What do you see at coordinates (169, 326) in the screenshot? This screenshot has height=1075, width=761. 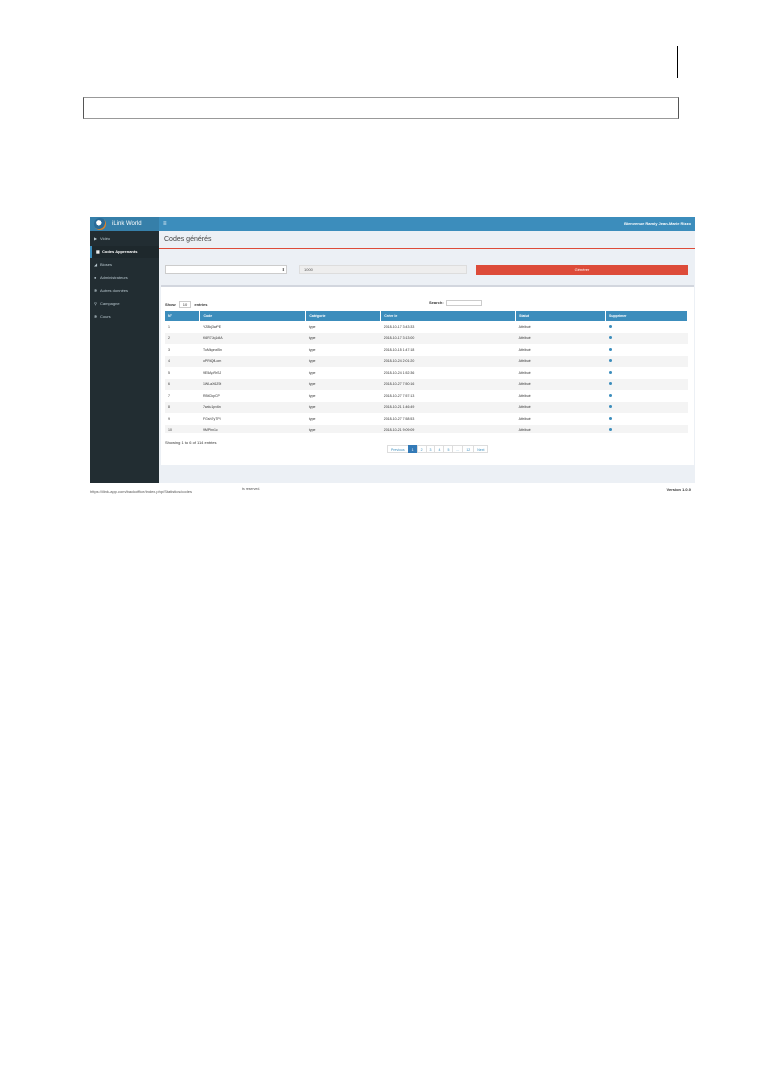 I see `table-cell: 1` at bounding box center [169, 326].